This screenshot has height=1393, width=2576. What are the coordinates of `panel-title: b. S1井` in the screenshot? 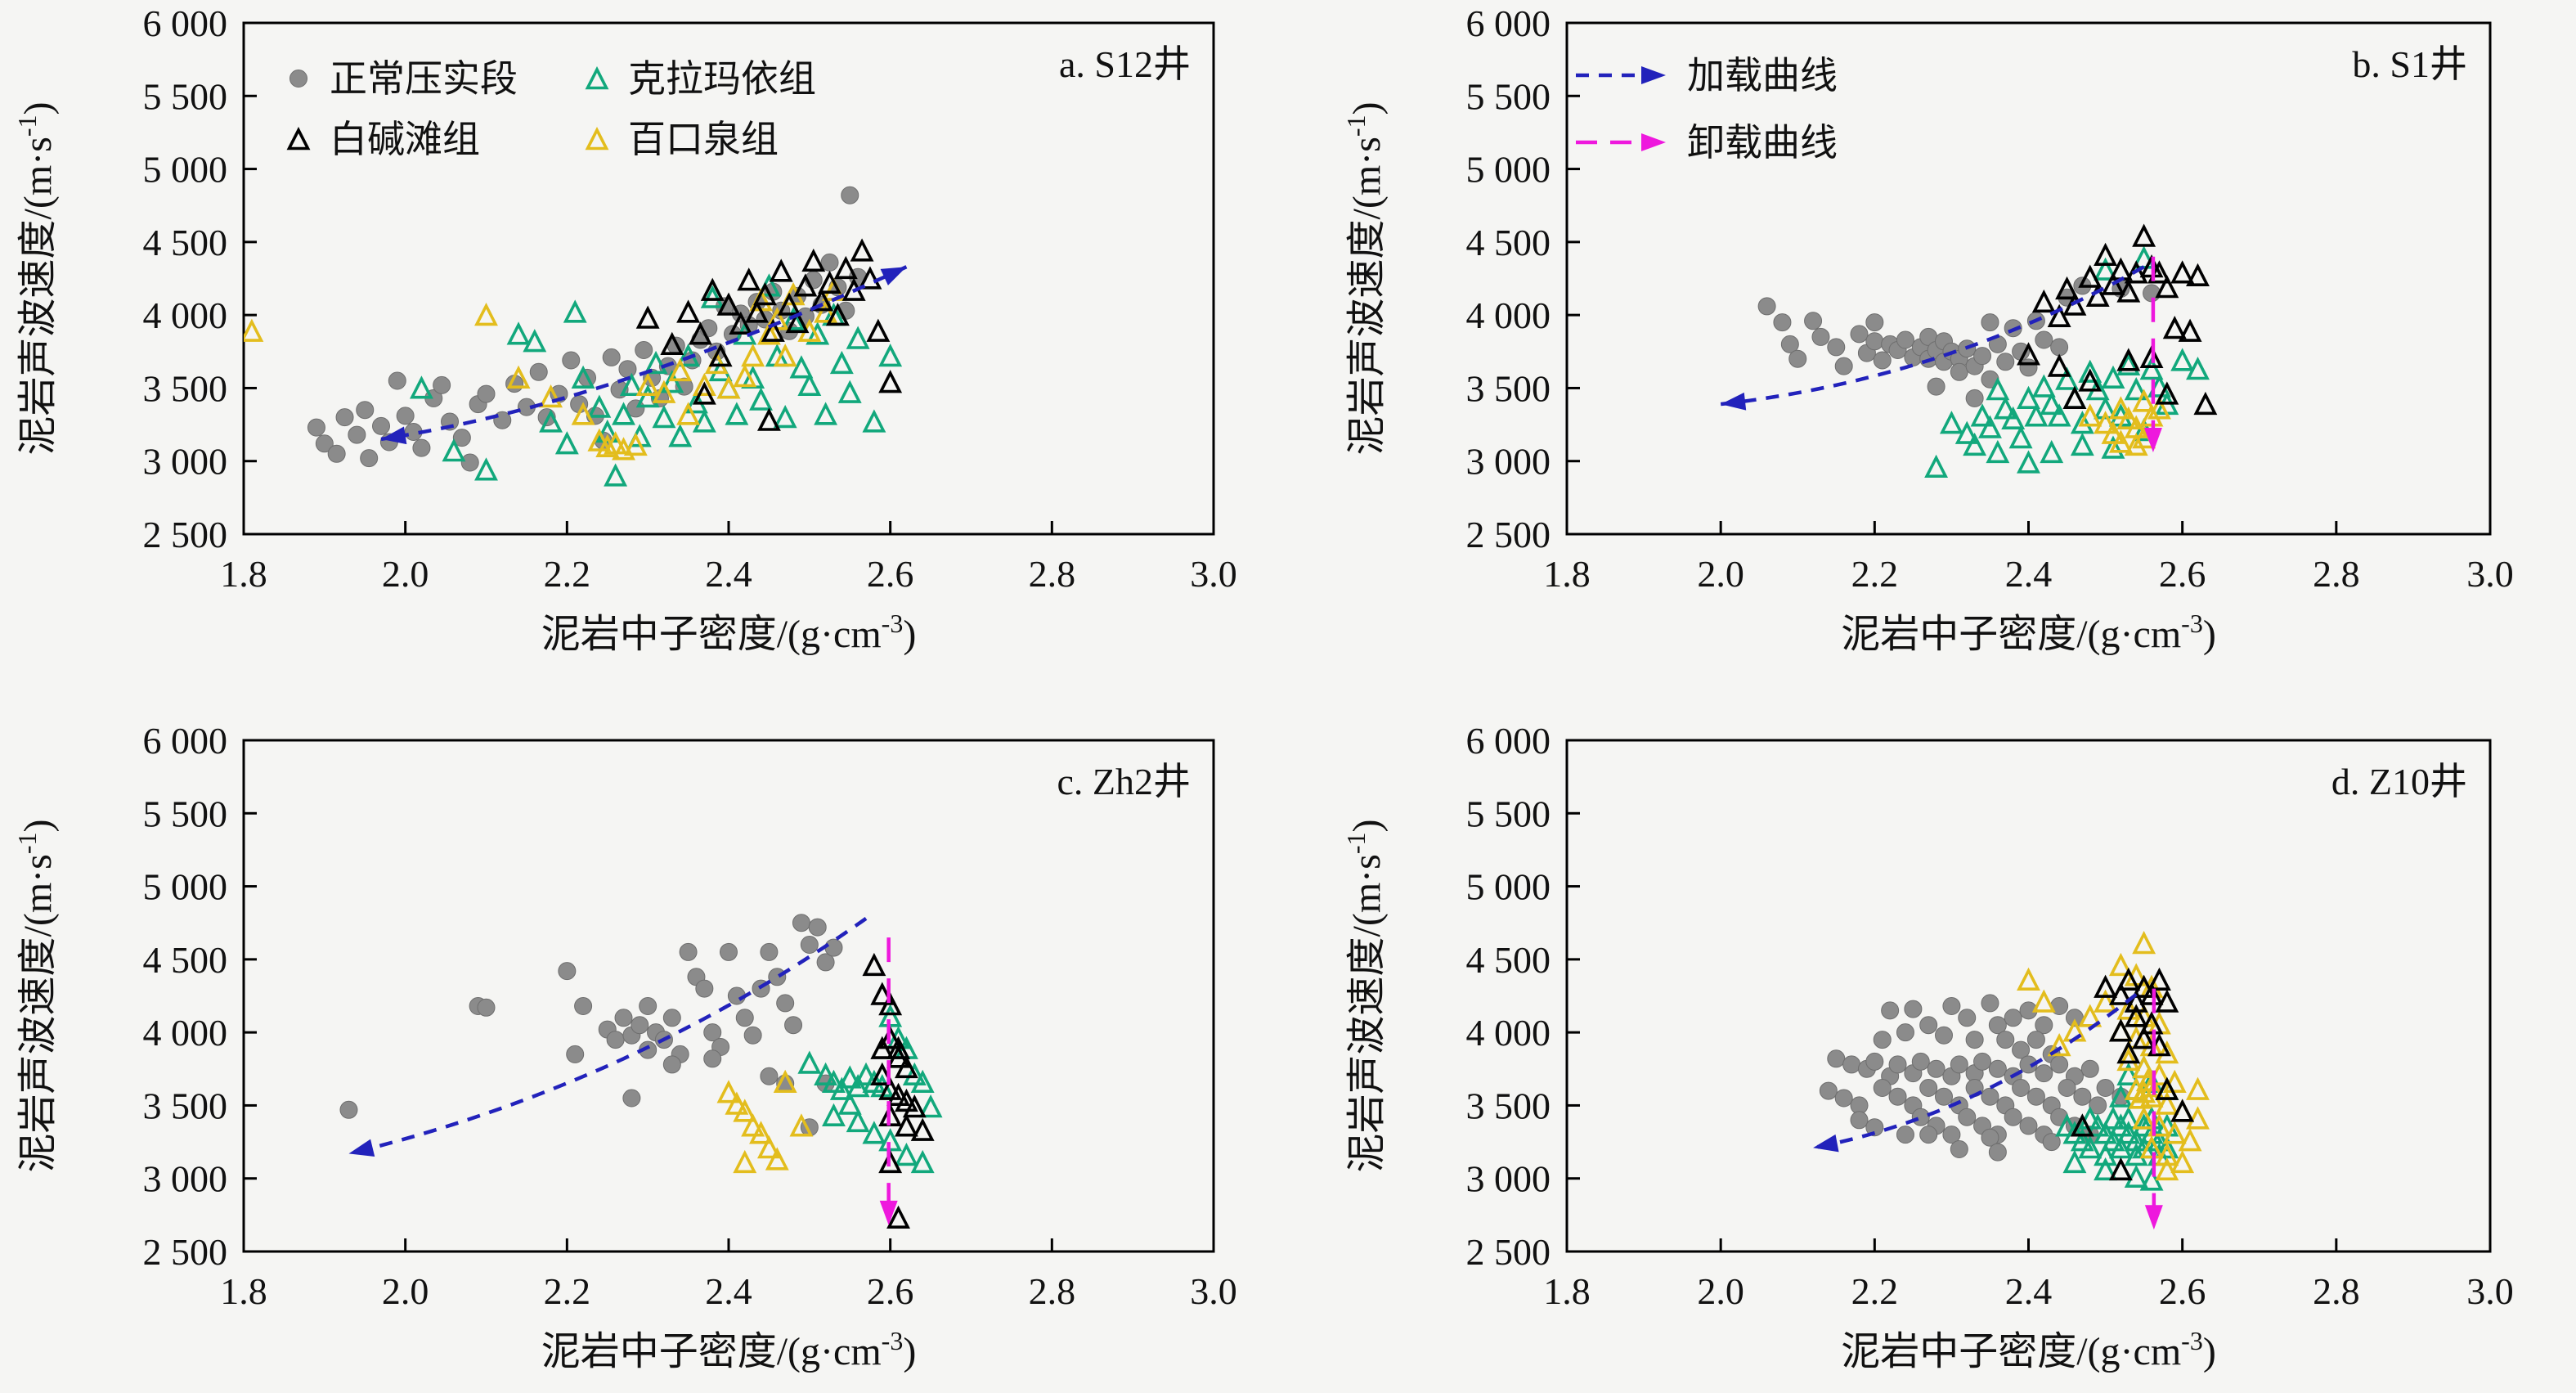 It's located at (2409, 64).